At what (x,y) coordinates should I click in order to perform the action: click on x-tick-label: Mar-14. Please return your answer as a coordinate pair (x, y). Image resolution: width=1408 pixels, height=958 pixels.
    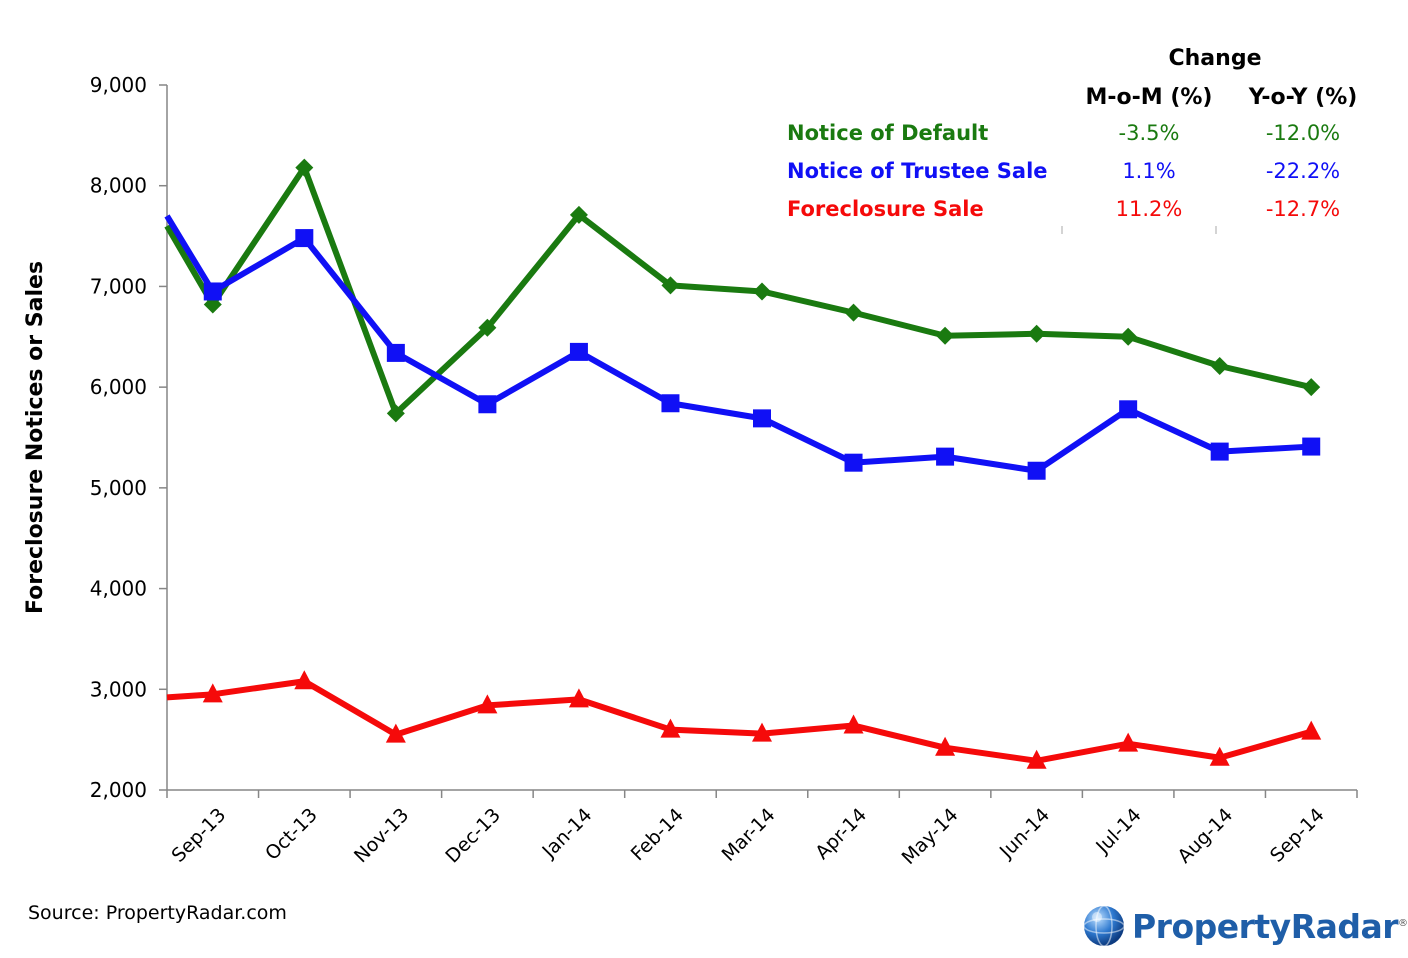
    Looking at the image, I should click on (749, 835).